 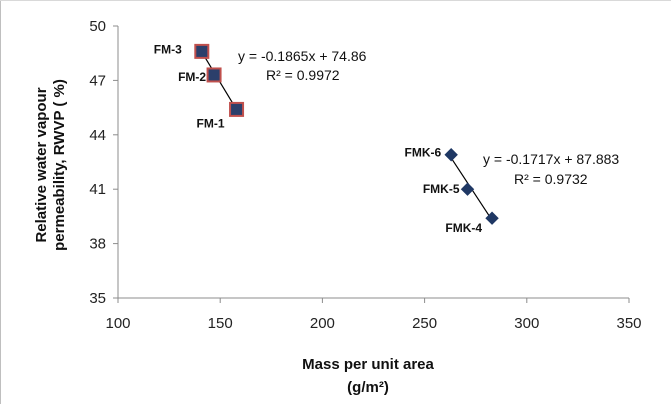 I want to click on y-tick-label: 41, so click(x=97, y=189).